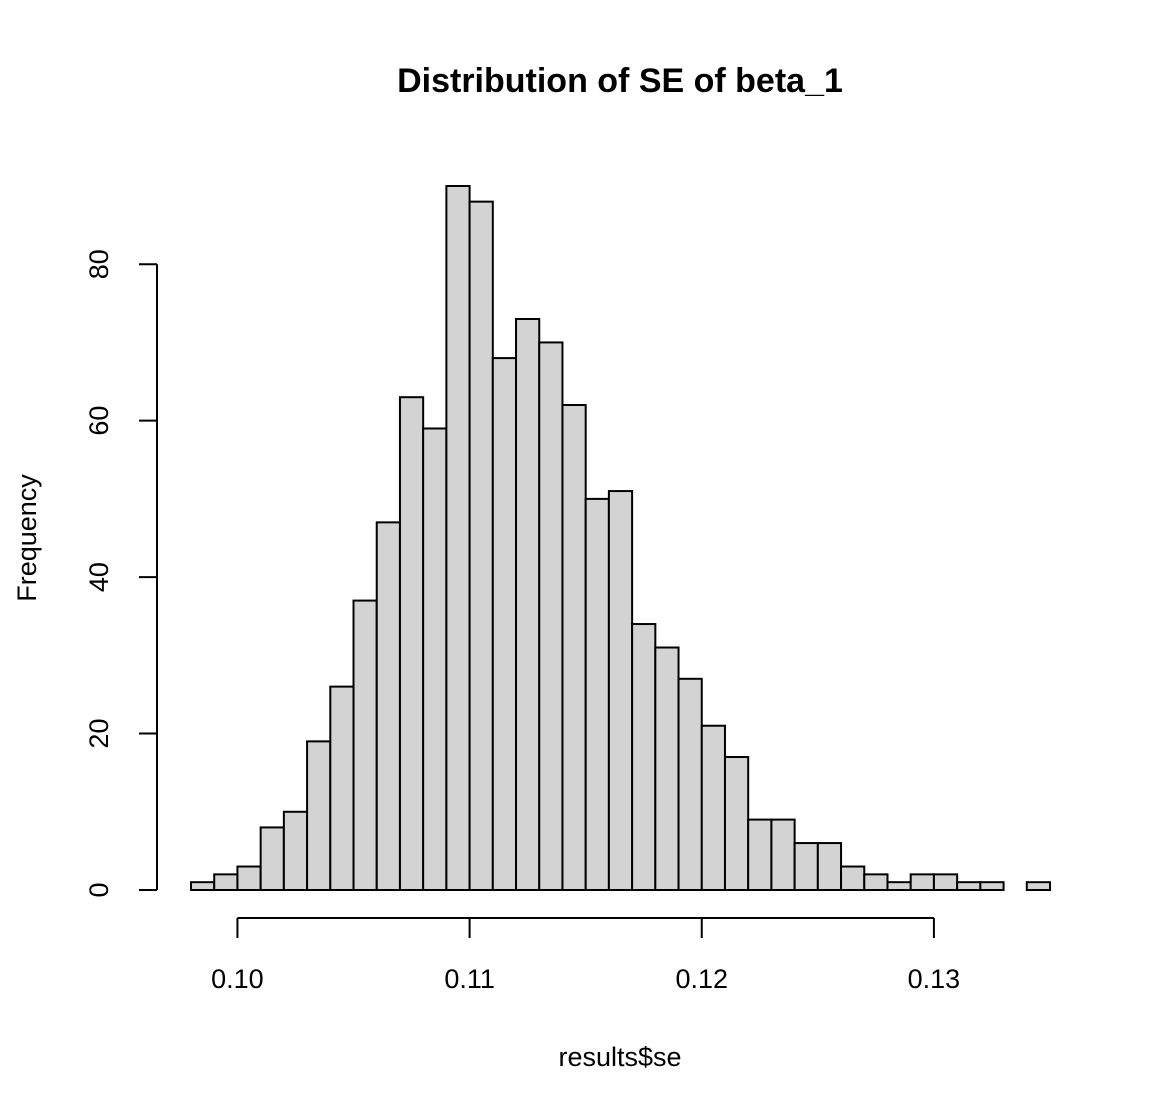  Describe the element at coordinates (99, 577) in the screenshot. I see `y-tick-label: 40` at that location.